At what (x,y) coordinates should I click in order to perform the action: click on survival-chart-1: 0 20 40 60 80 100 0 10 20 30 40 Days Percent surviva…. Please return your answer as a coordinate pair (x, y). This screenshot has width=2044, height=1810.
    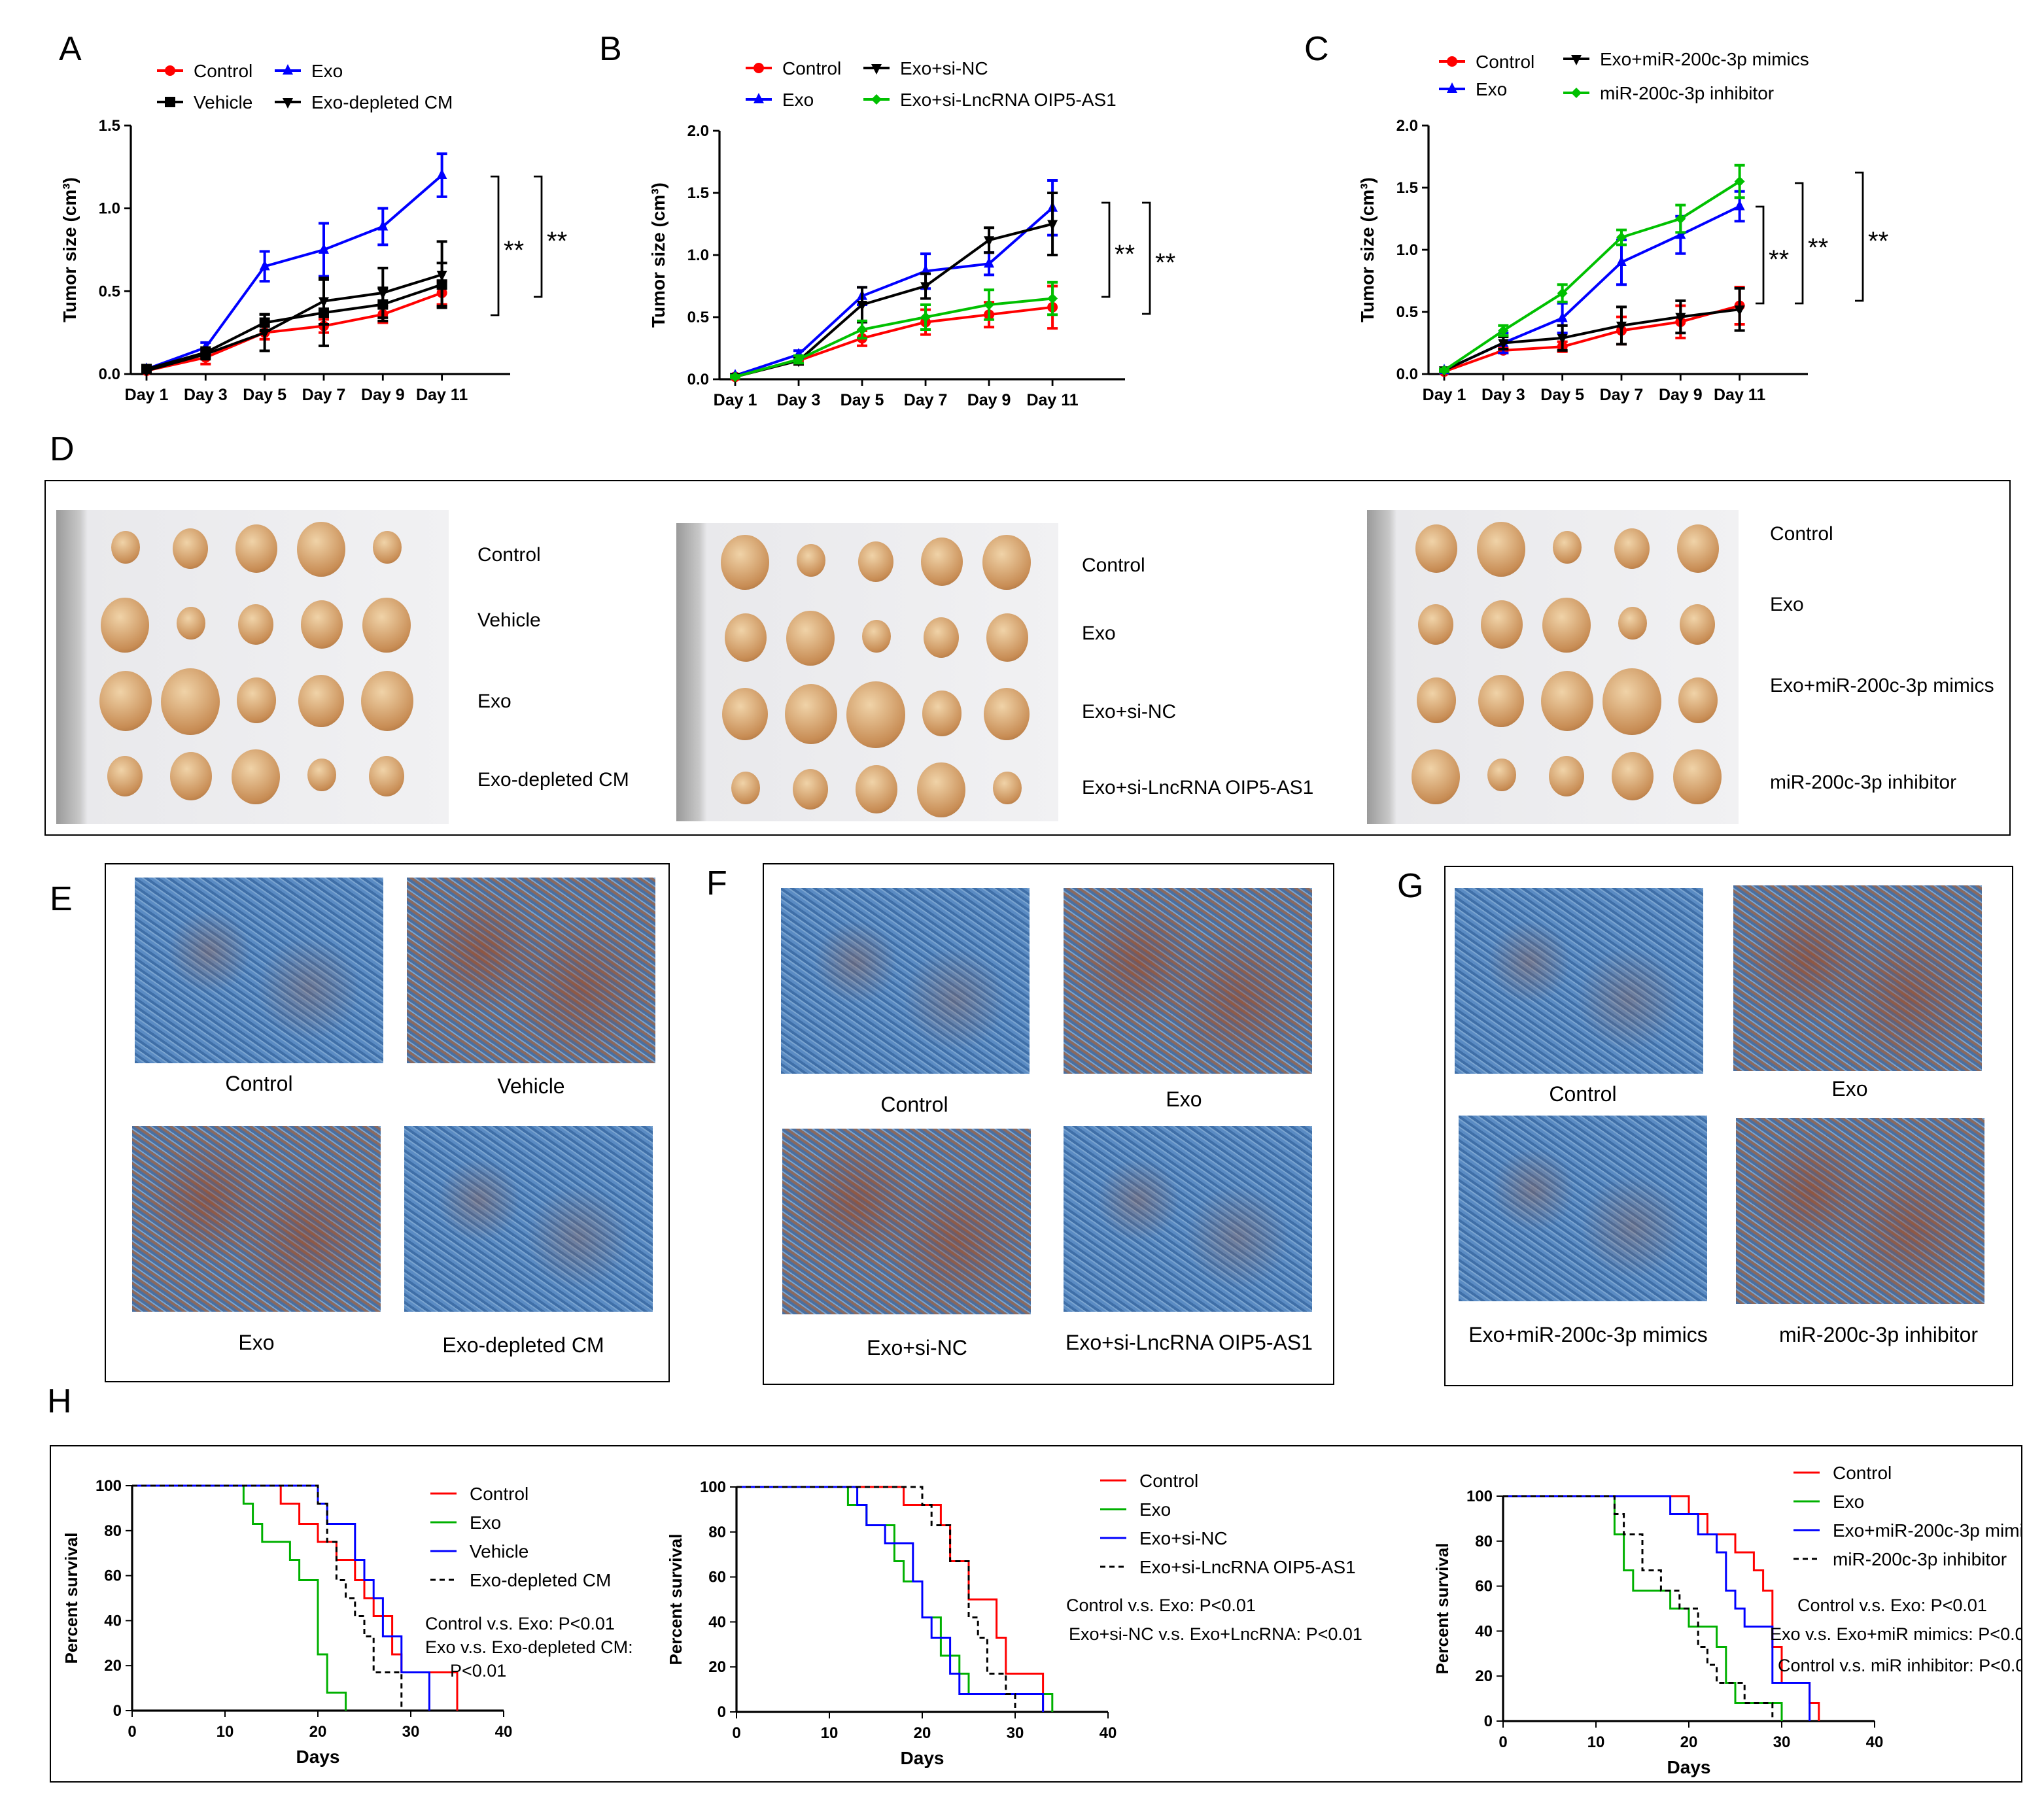
    Looking at the image, I should click on (347, 1622).